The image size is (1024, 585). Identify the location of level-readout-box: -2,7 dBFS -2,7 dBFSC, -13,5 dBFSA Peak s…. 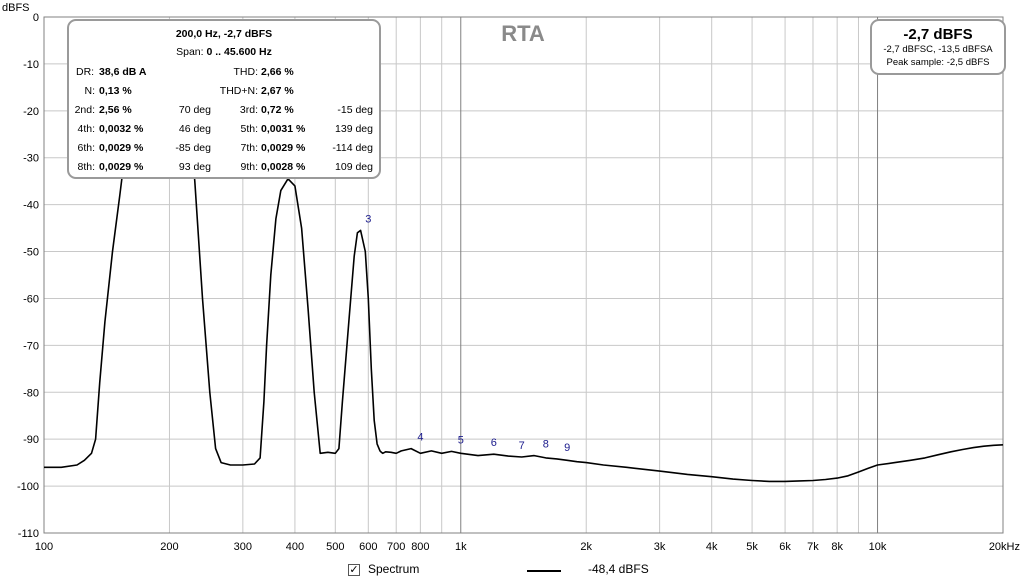
(938, 47).